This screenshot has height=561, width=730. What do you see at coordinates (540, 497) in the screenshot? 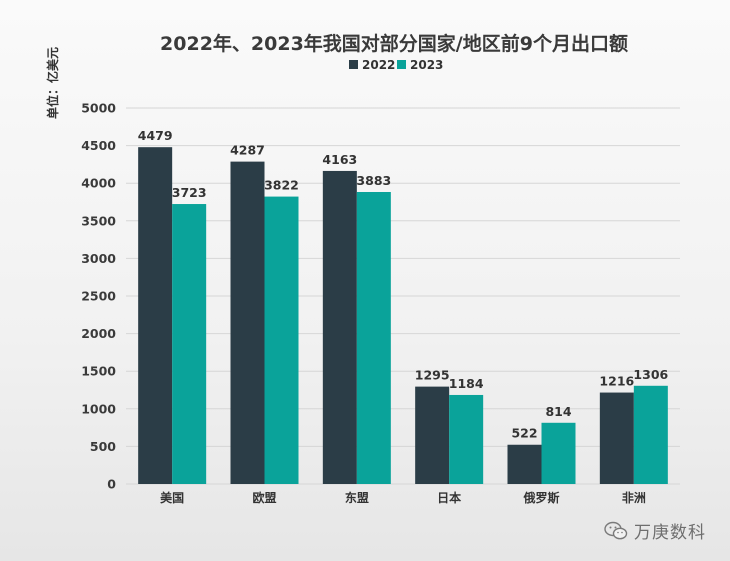
I see `x-tick-label: 俄罗斯` at bounding box center [540, 497].